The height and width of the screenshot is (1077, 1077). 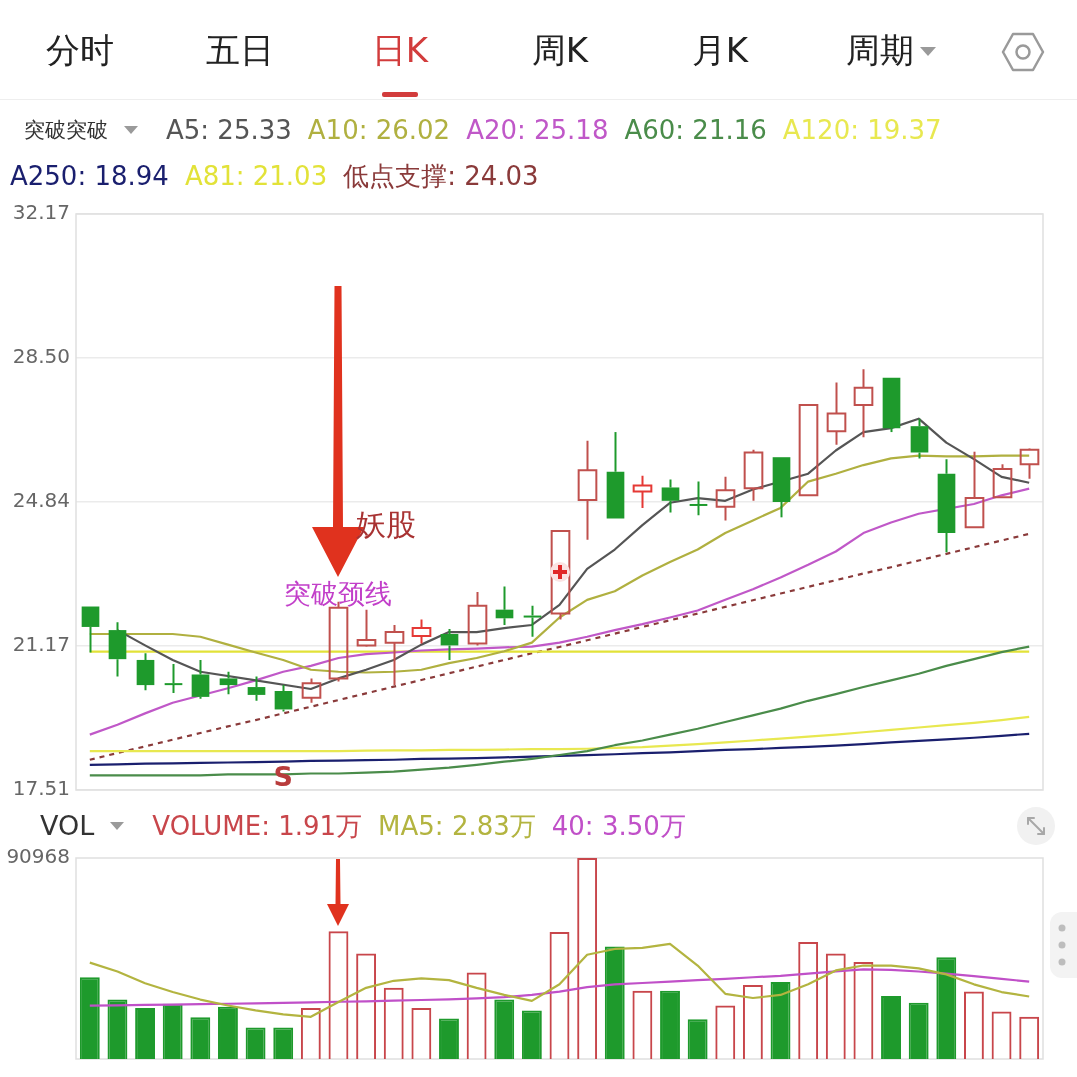 I want to click on text: 40: 3.50万, so click(x=618, y=826).